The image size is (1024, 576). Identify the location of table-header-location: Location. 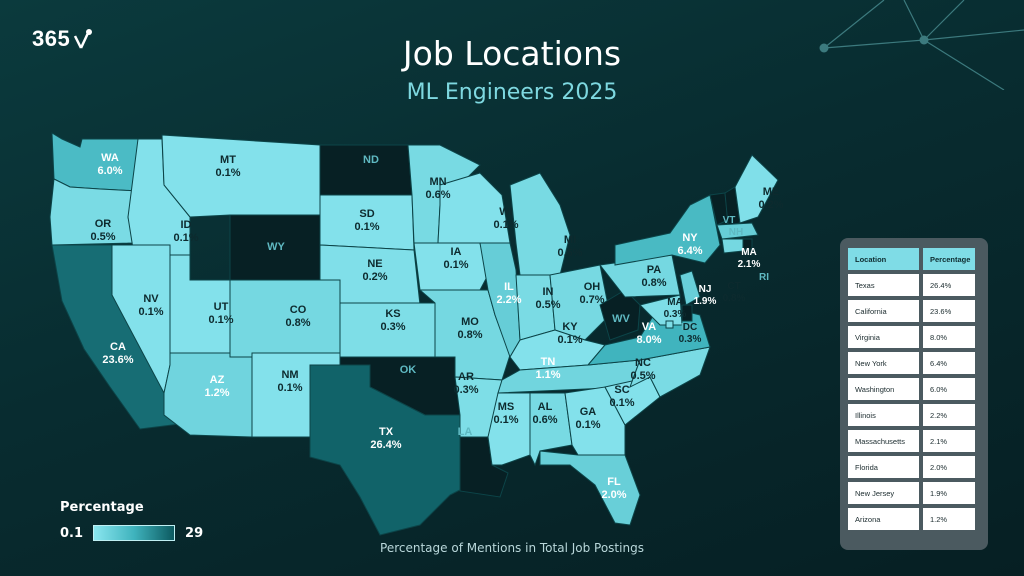
(883, 259).